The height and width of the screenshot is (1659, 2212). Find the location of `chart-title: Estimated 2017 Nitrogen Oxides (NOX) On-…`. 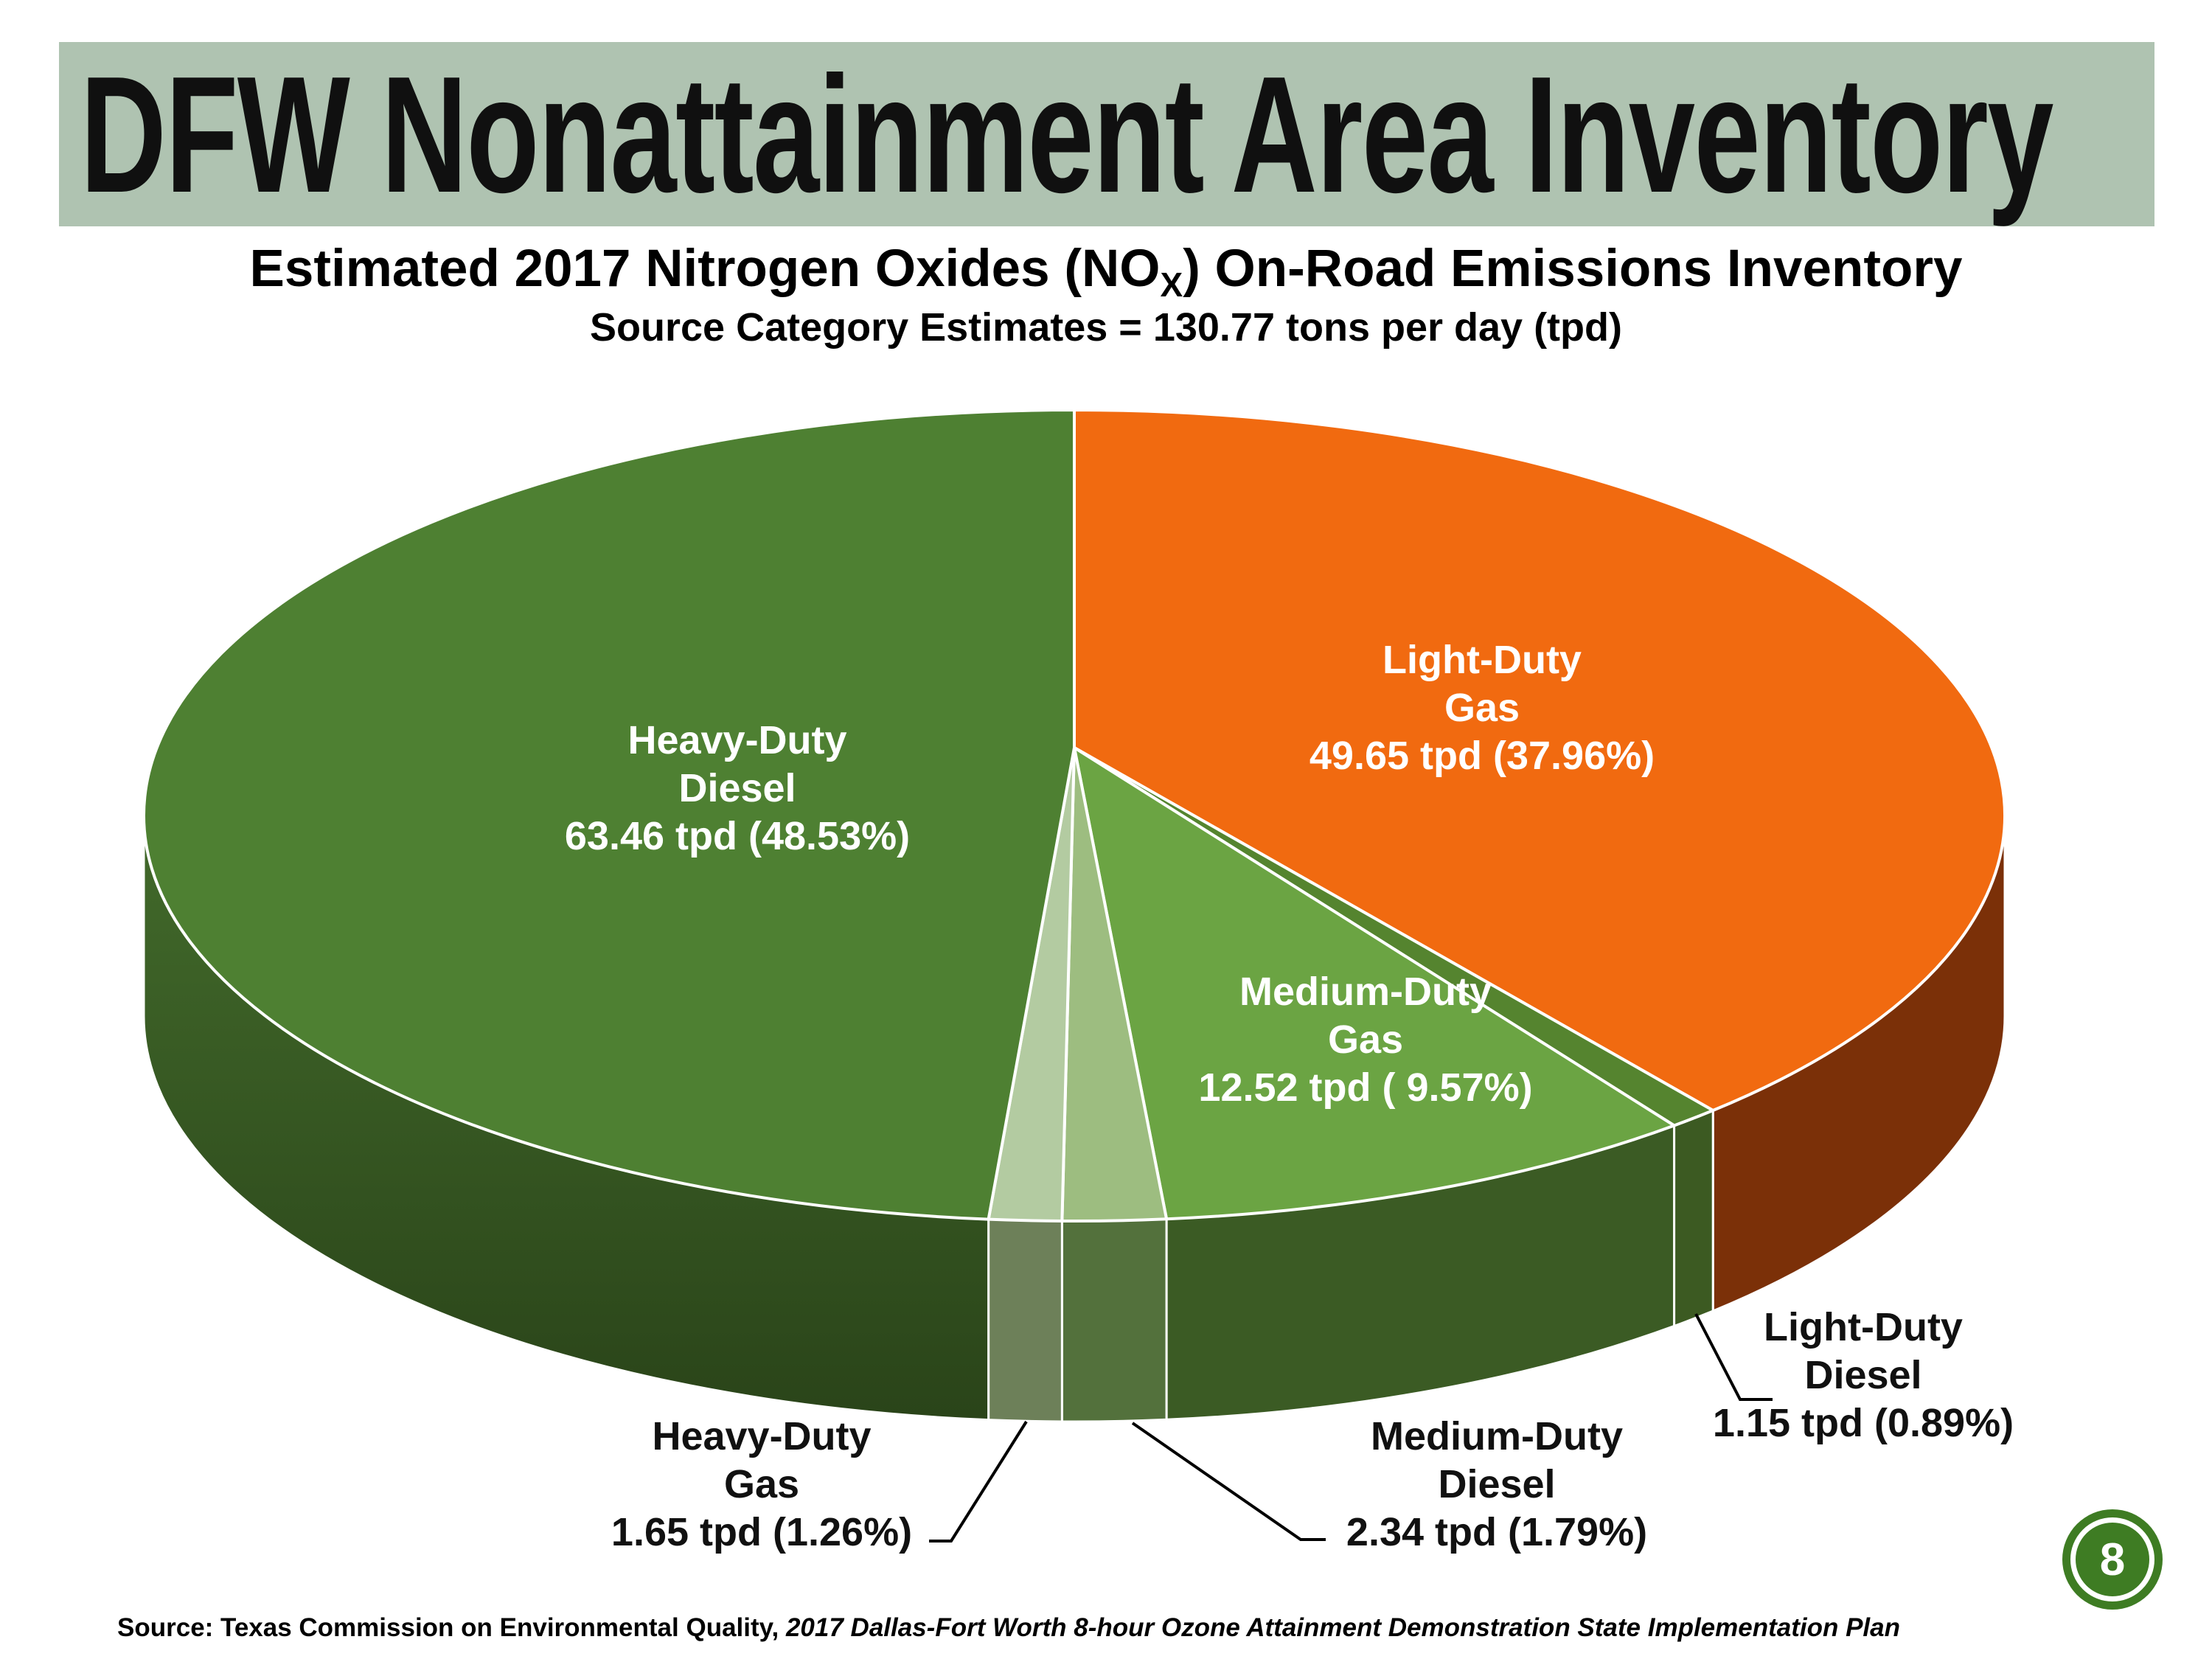

chart-title: Estimated 2017 Nitrogen Oxides (NOX) On-… is located at coordinates (1106, 271).